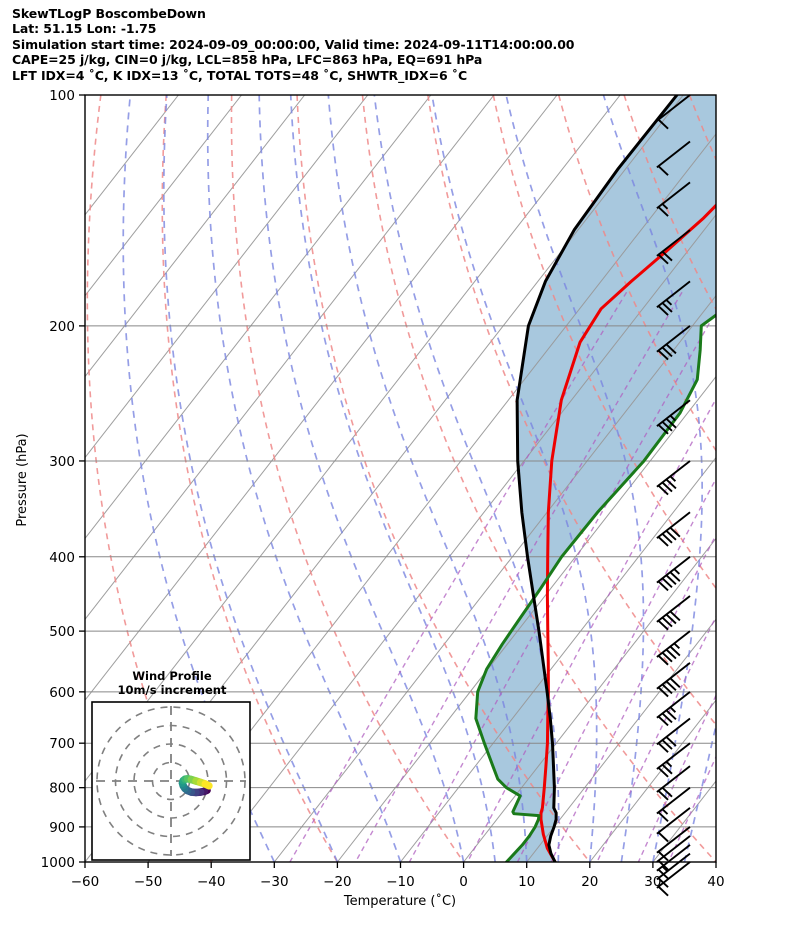 The image size is (794, 937). What do you see at coordinates (62, 632) in the screenshot?
I see `y-tick-label: 500` at bounding box center [62, 632].